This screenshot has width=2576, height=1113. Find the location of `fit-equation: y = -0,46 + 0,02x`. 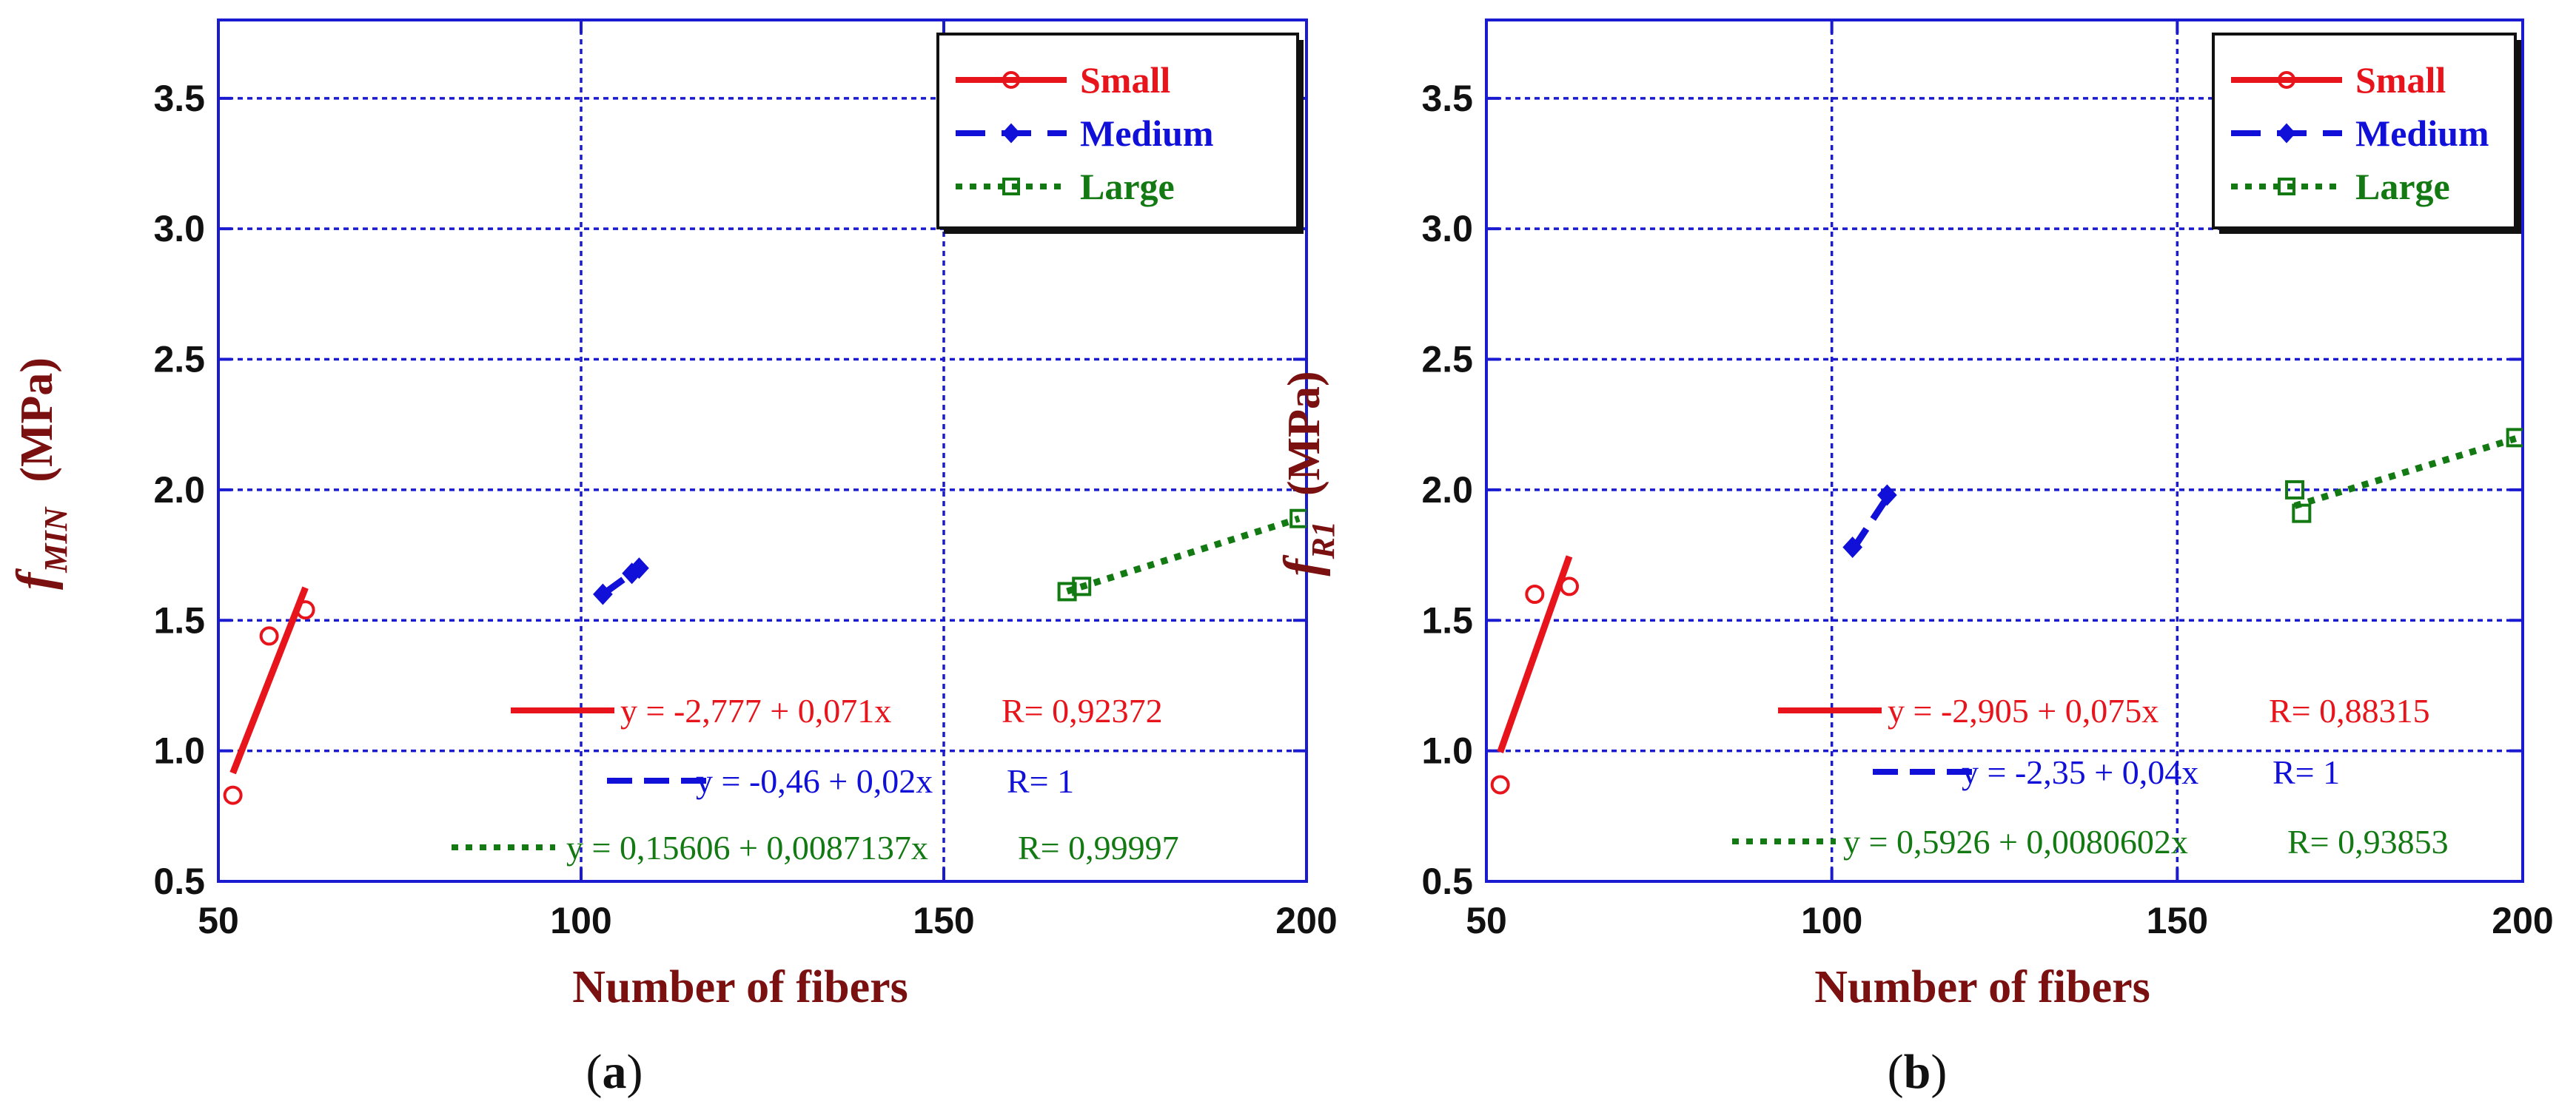

fit-equation: y = -0,46 + 0,02x is located at coordinates (814, 781).